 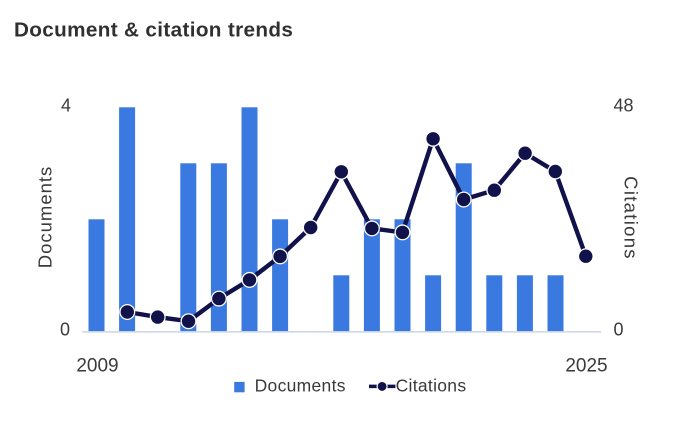 What do you see at coordinates (66, 106) in the screenshot?
I see `svg-text: 4` at bounding box center [66, 106].